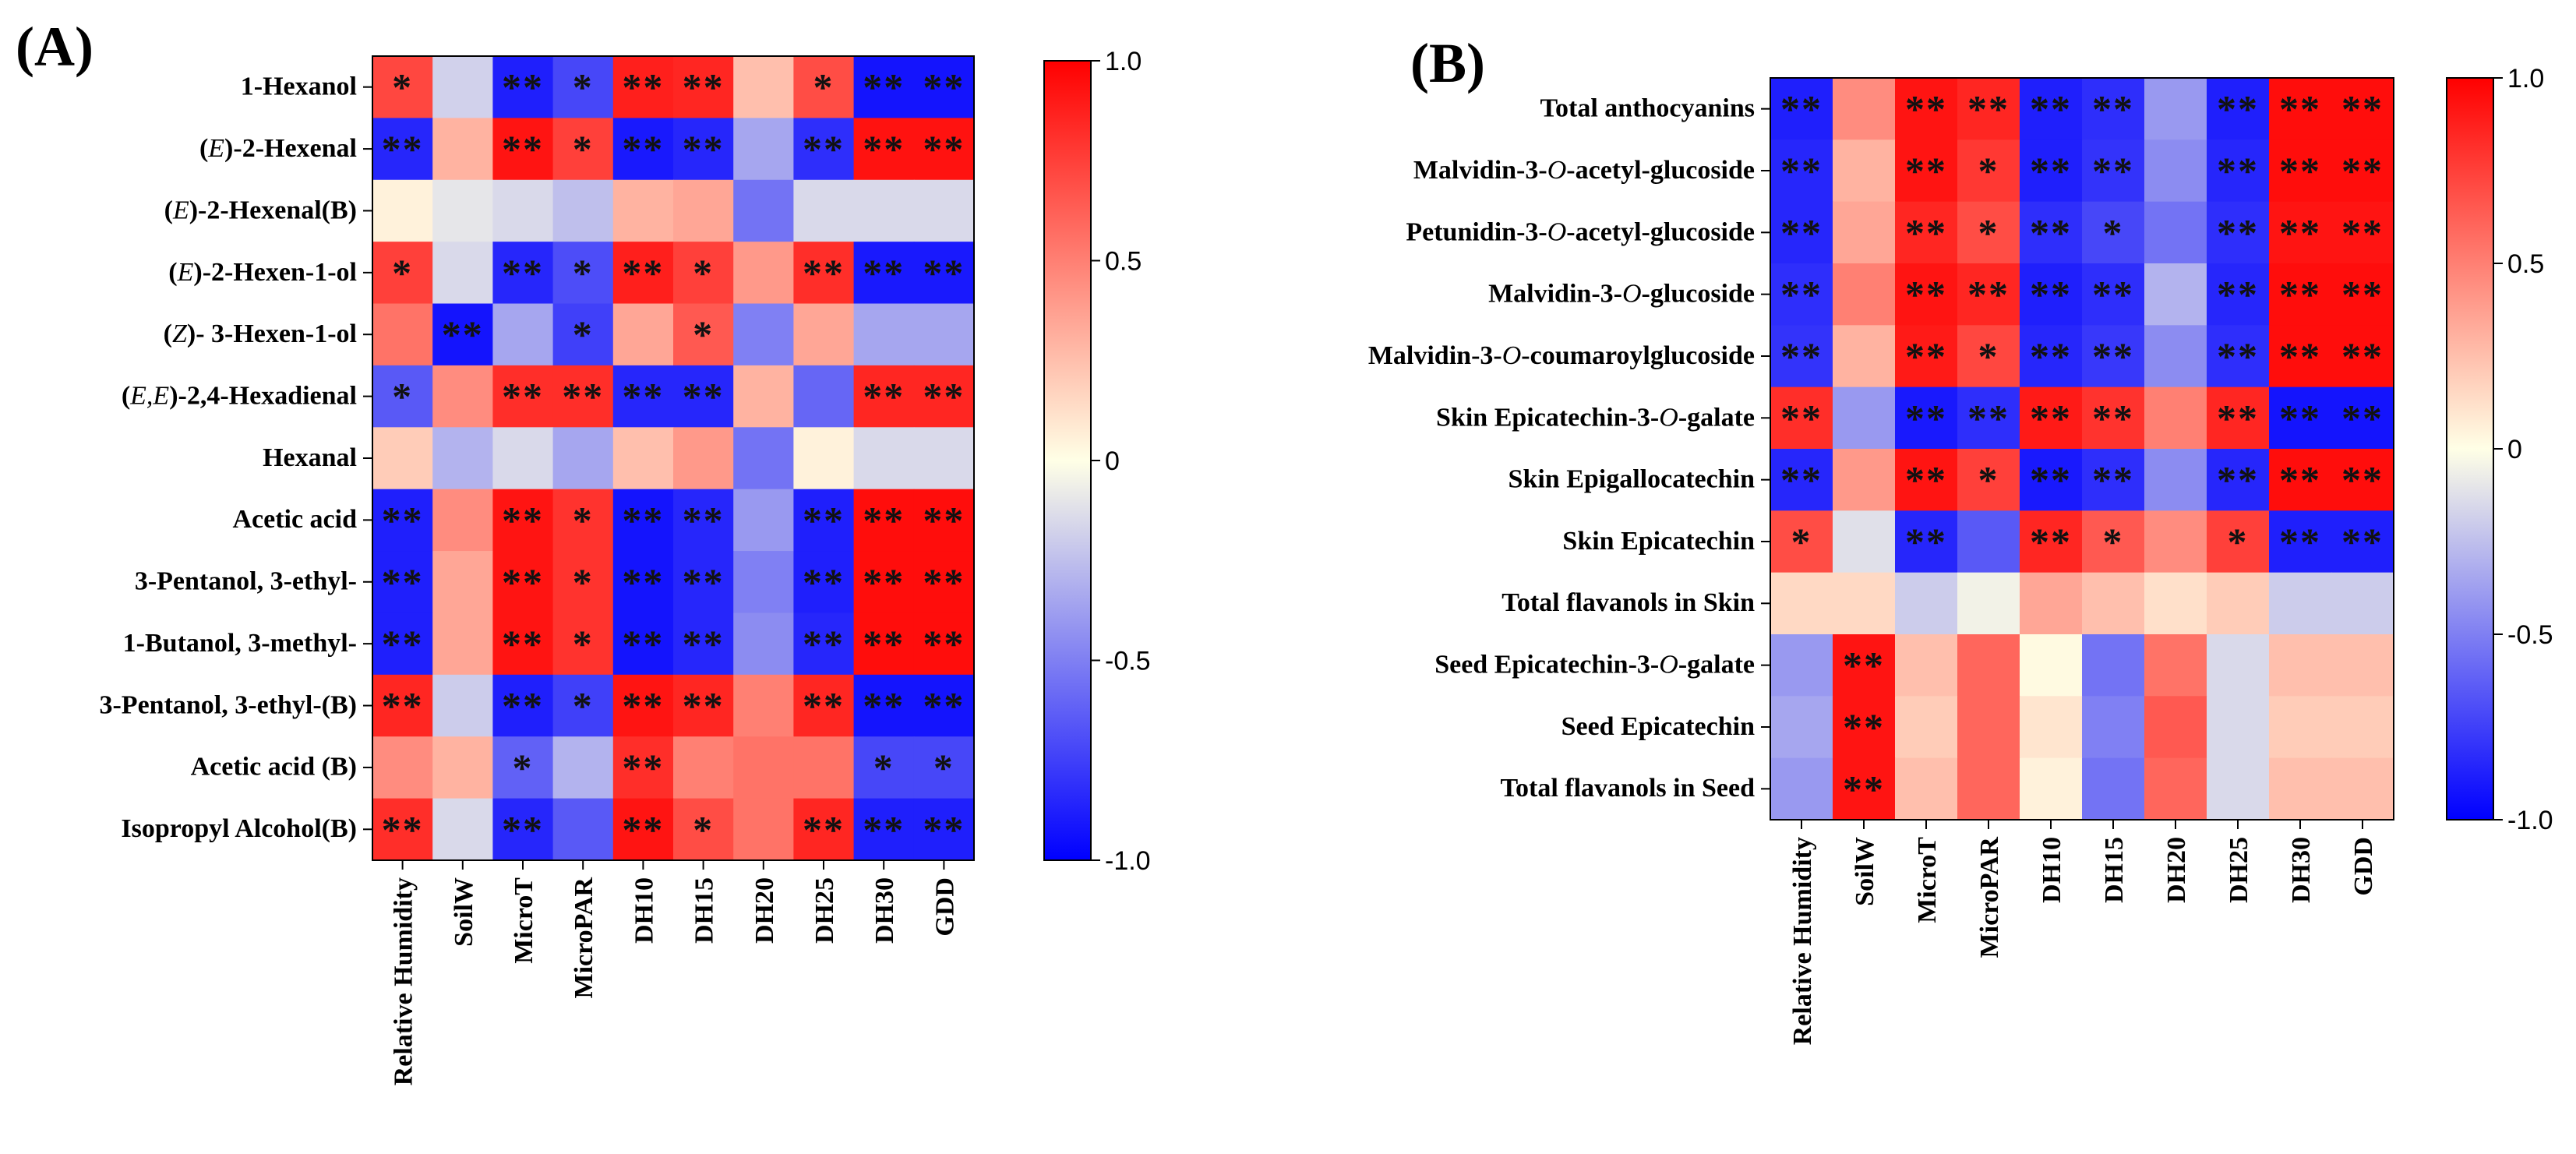 This screenshot has height=1154, width=2576. Describe the element at coordinates (2301, 870) in the screenshot. I see `column-label-dh30: DH30` at that location.